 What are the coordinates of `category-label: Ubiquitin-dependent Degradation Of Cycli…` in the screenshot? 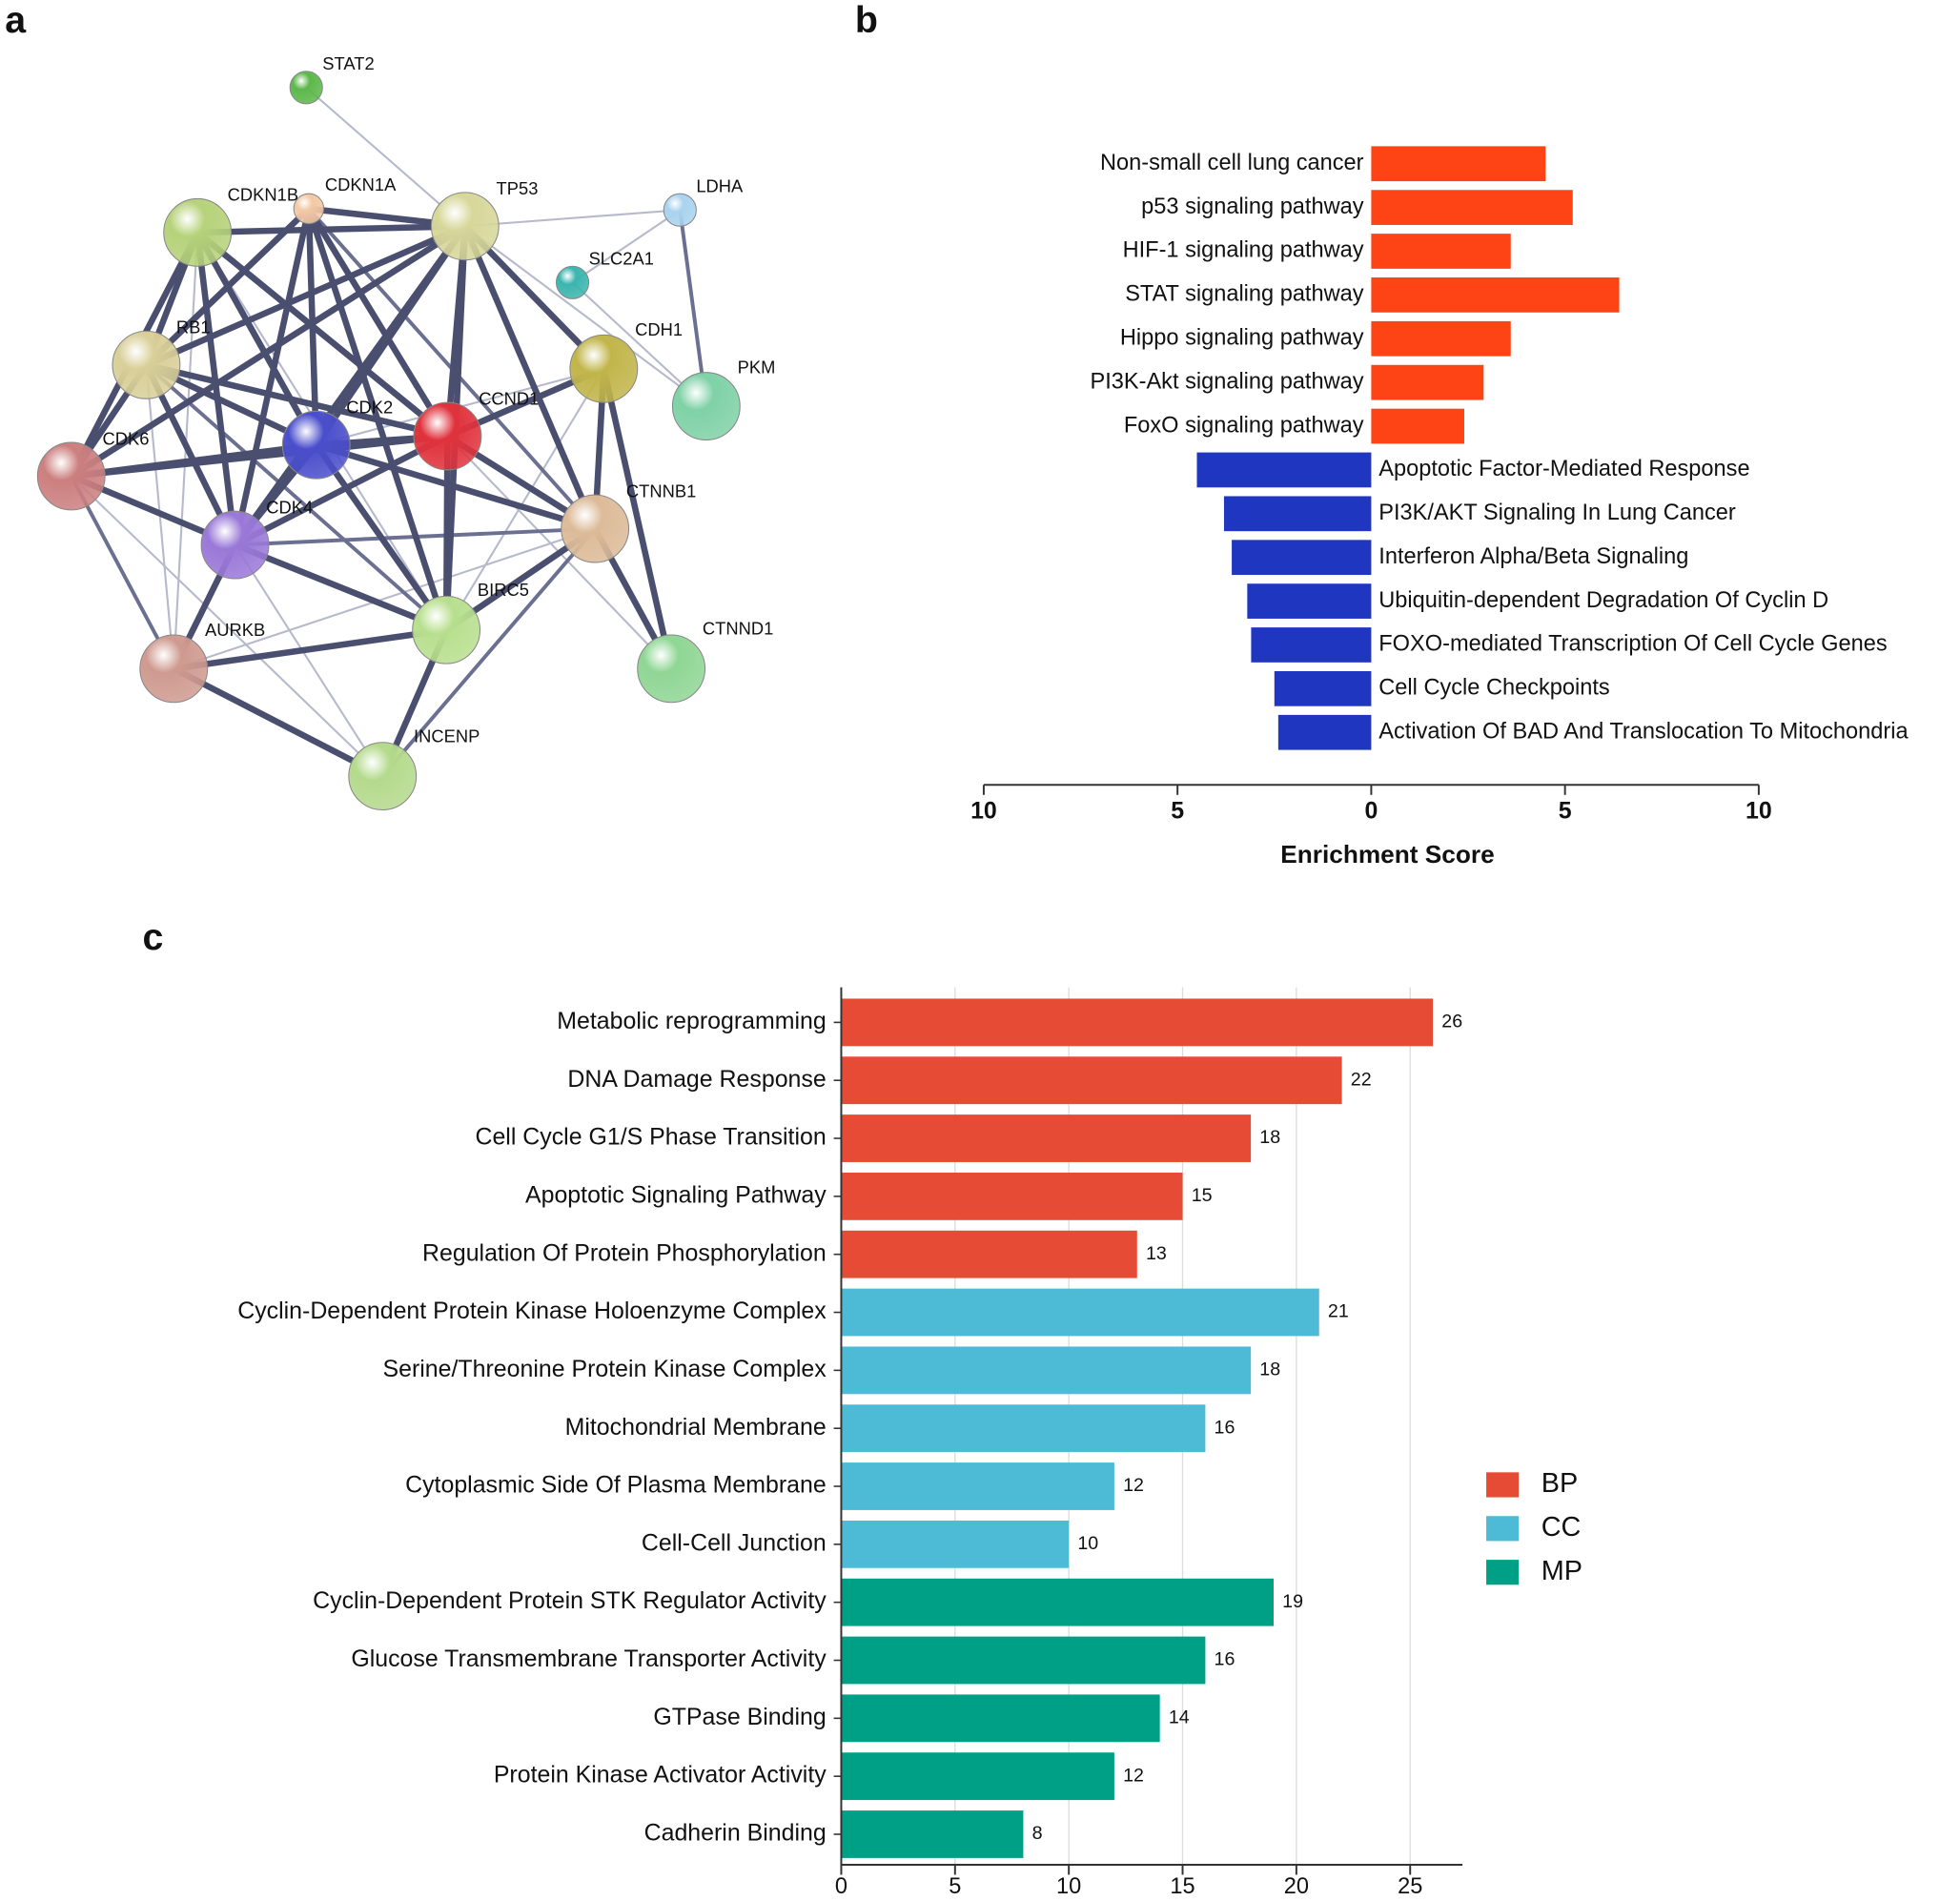 It's located at (1603, 599).